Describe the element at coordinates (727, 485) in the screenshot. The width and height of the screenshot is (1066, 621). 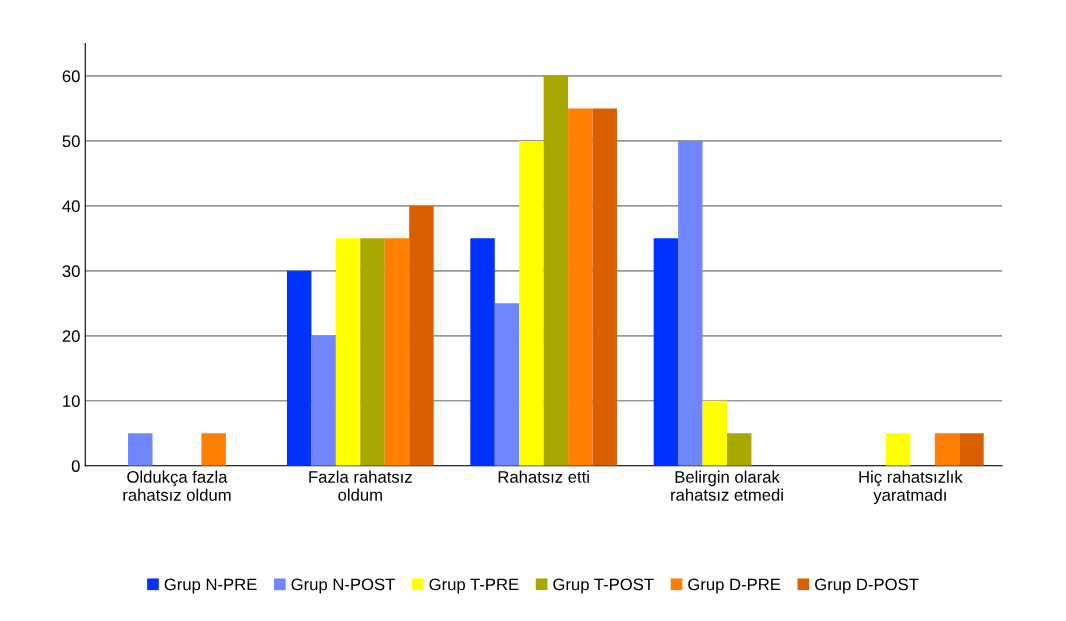
I see `x-tick-label: Belirgin olarak rahatsız etmedi` at that location.